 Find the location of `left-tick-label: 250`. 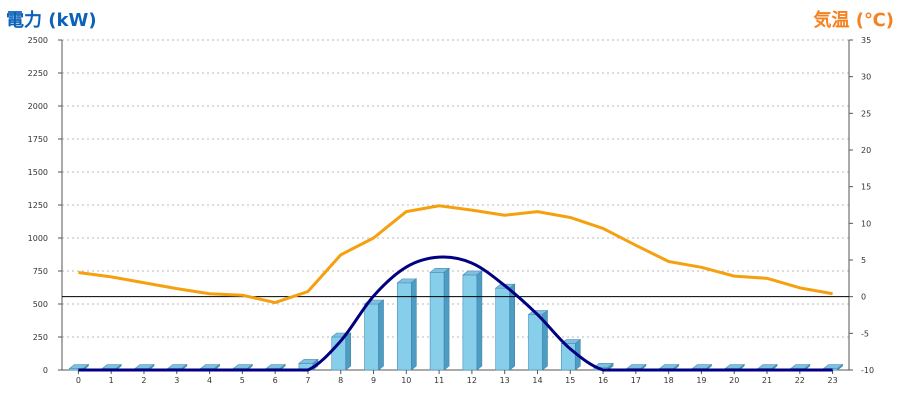

left-tick-label: 250 is located at coordinates (40, 337).